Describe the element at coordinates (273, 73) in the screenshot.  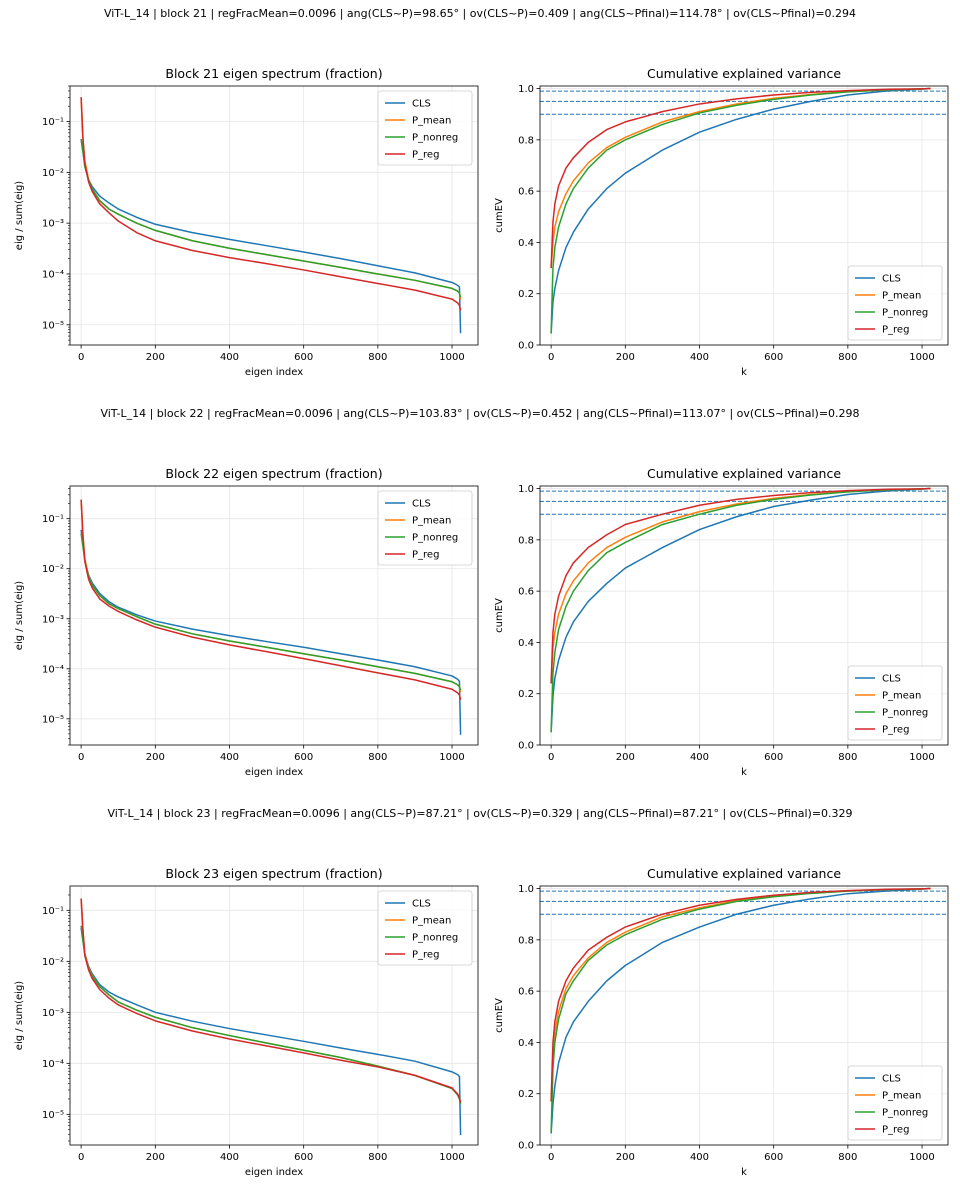
I see `panel-title: Block 21 eigen spectrum (fraction)` at that location.